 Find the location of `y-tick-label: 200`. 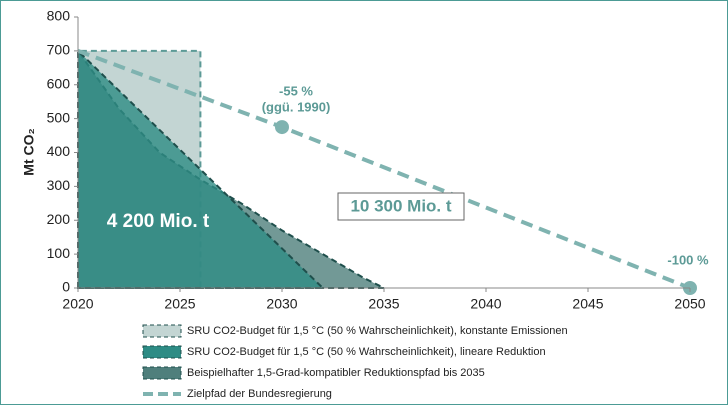

y-tick-label: 200 is located at coordinates (59, 219).